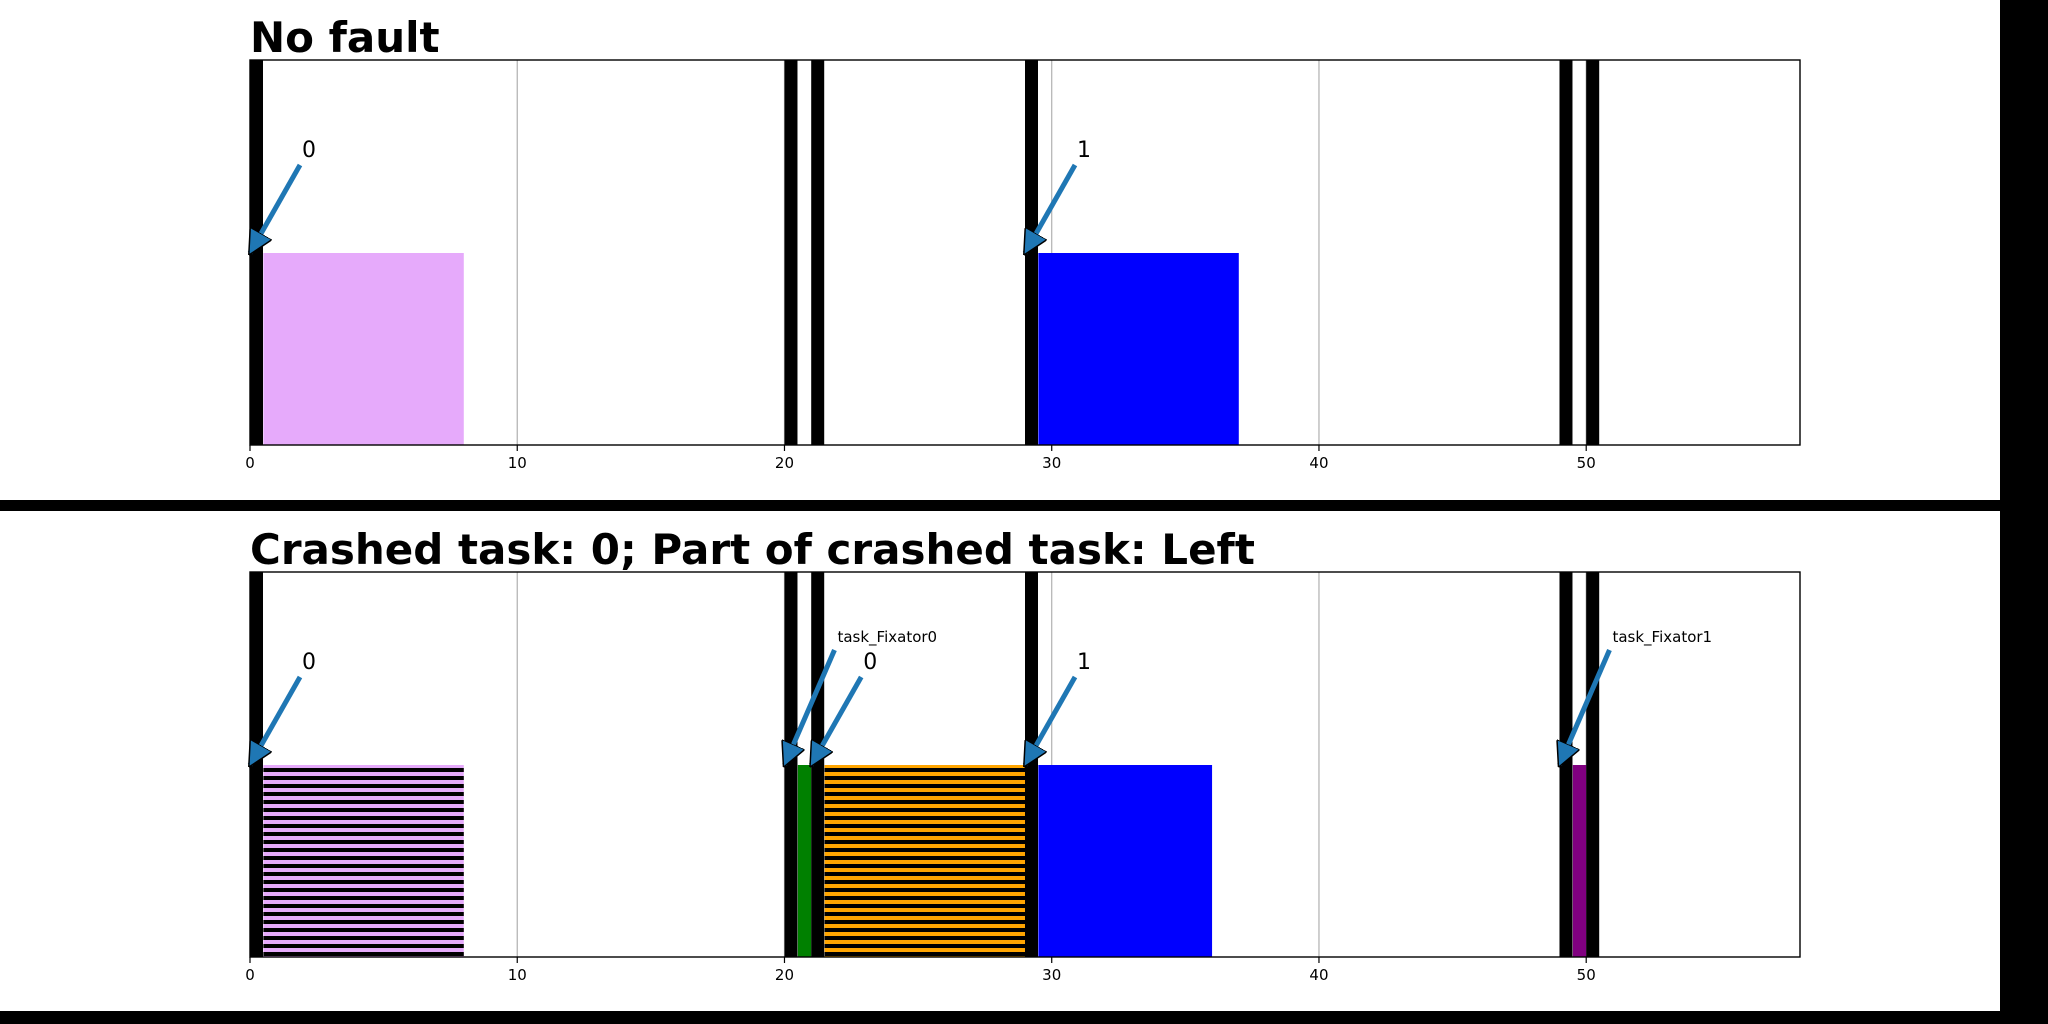  I want to click on annotation-label: task_Fixator0, so click(887, 637).